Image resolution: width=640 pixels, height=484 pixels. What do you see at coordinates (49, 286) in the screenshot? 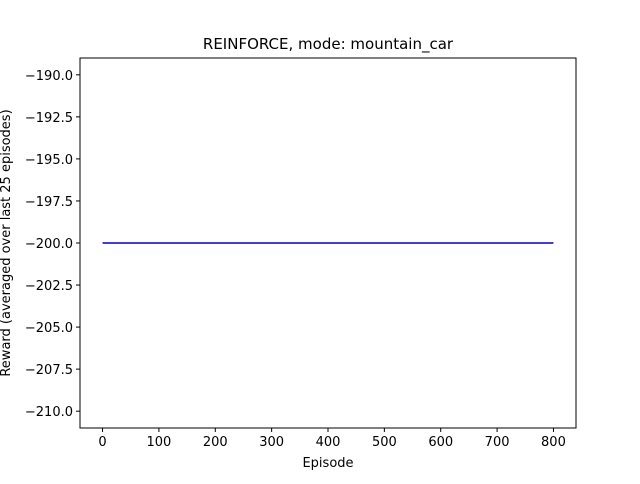
I see `y-tick-label: −202.5` at bounding box center [49, 286].